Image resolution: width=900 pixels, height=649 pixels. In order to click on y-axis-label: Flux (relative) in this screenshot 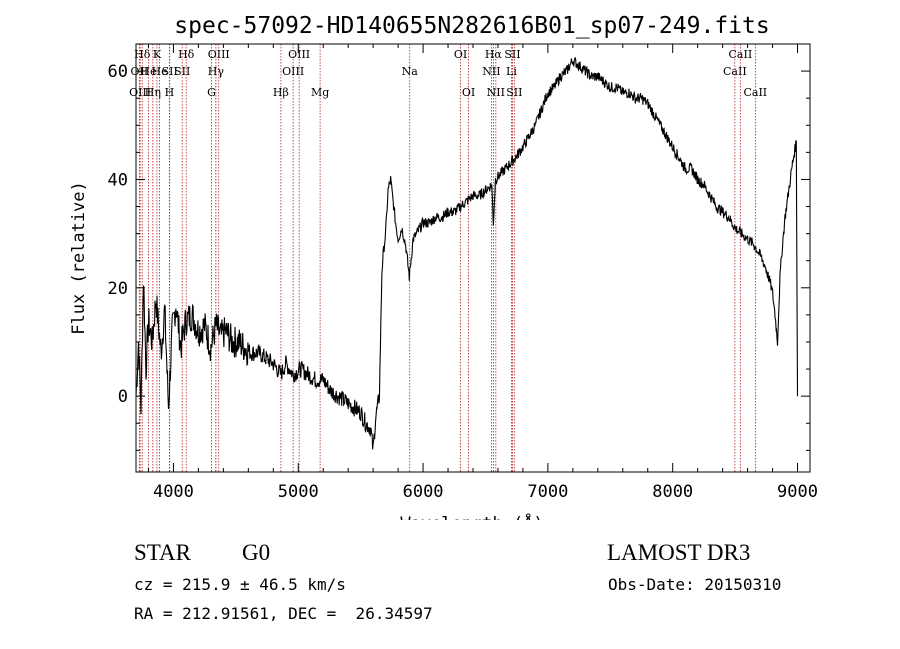, I will do `click(79, 258)`.